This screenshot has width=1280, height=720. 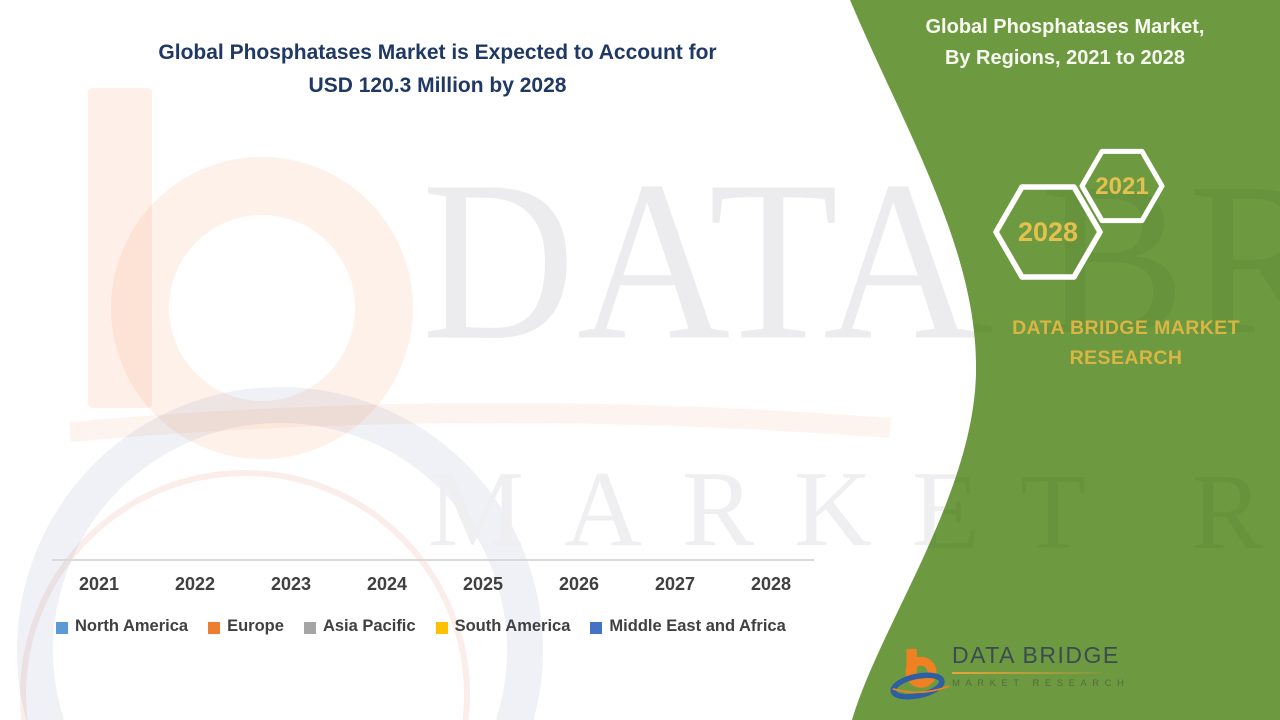 What do you see at coordinates (512, 626) in the screenshot?
I see `legend-label: South America` at bounding box center [512, 626].